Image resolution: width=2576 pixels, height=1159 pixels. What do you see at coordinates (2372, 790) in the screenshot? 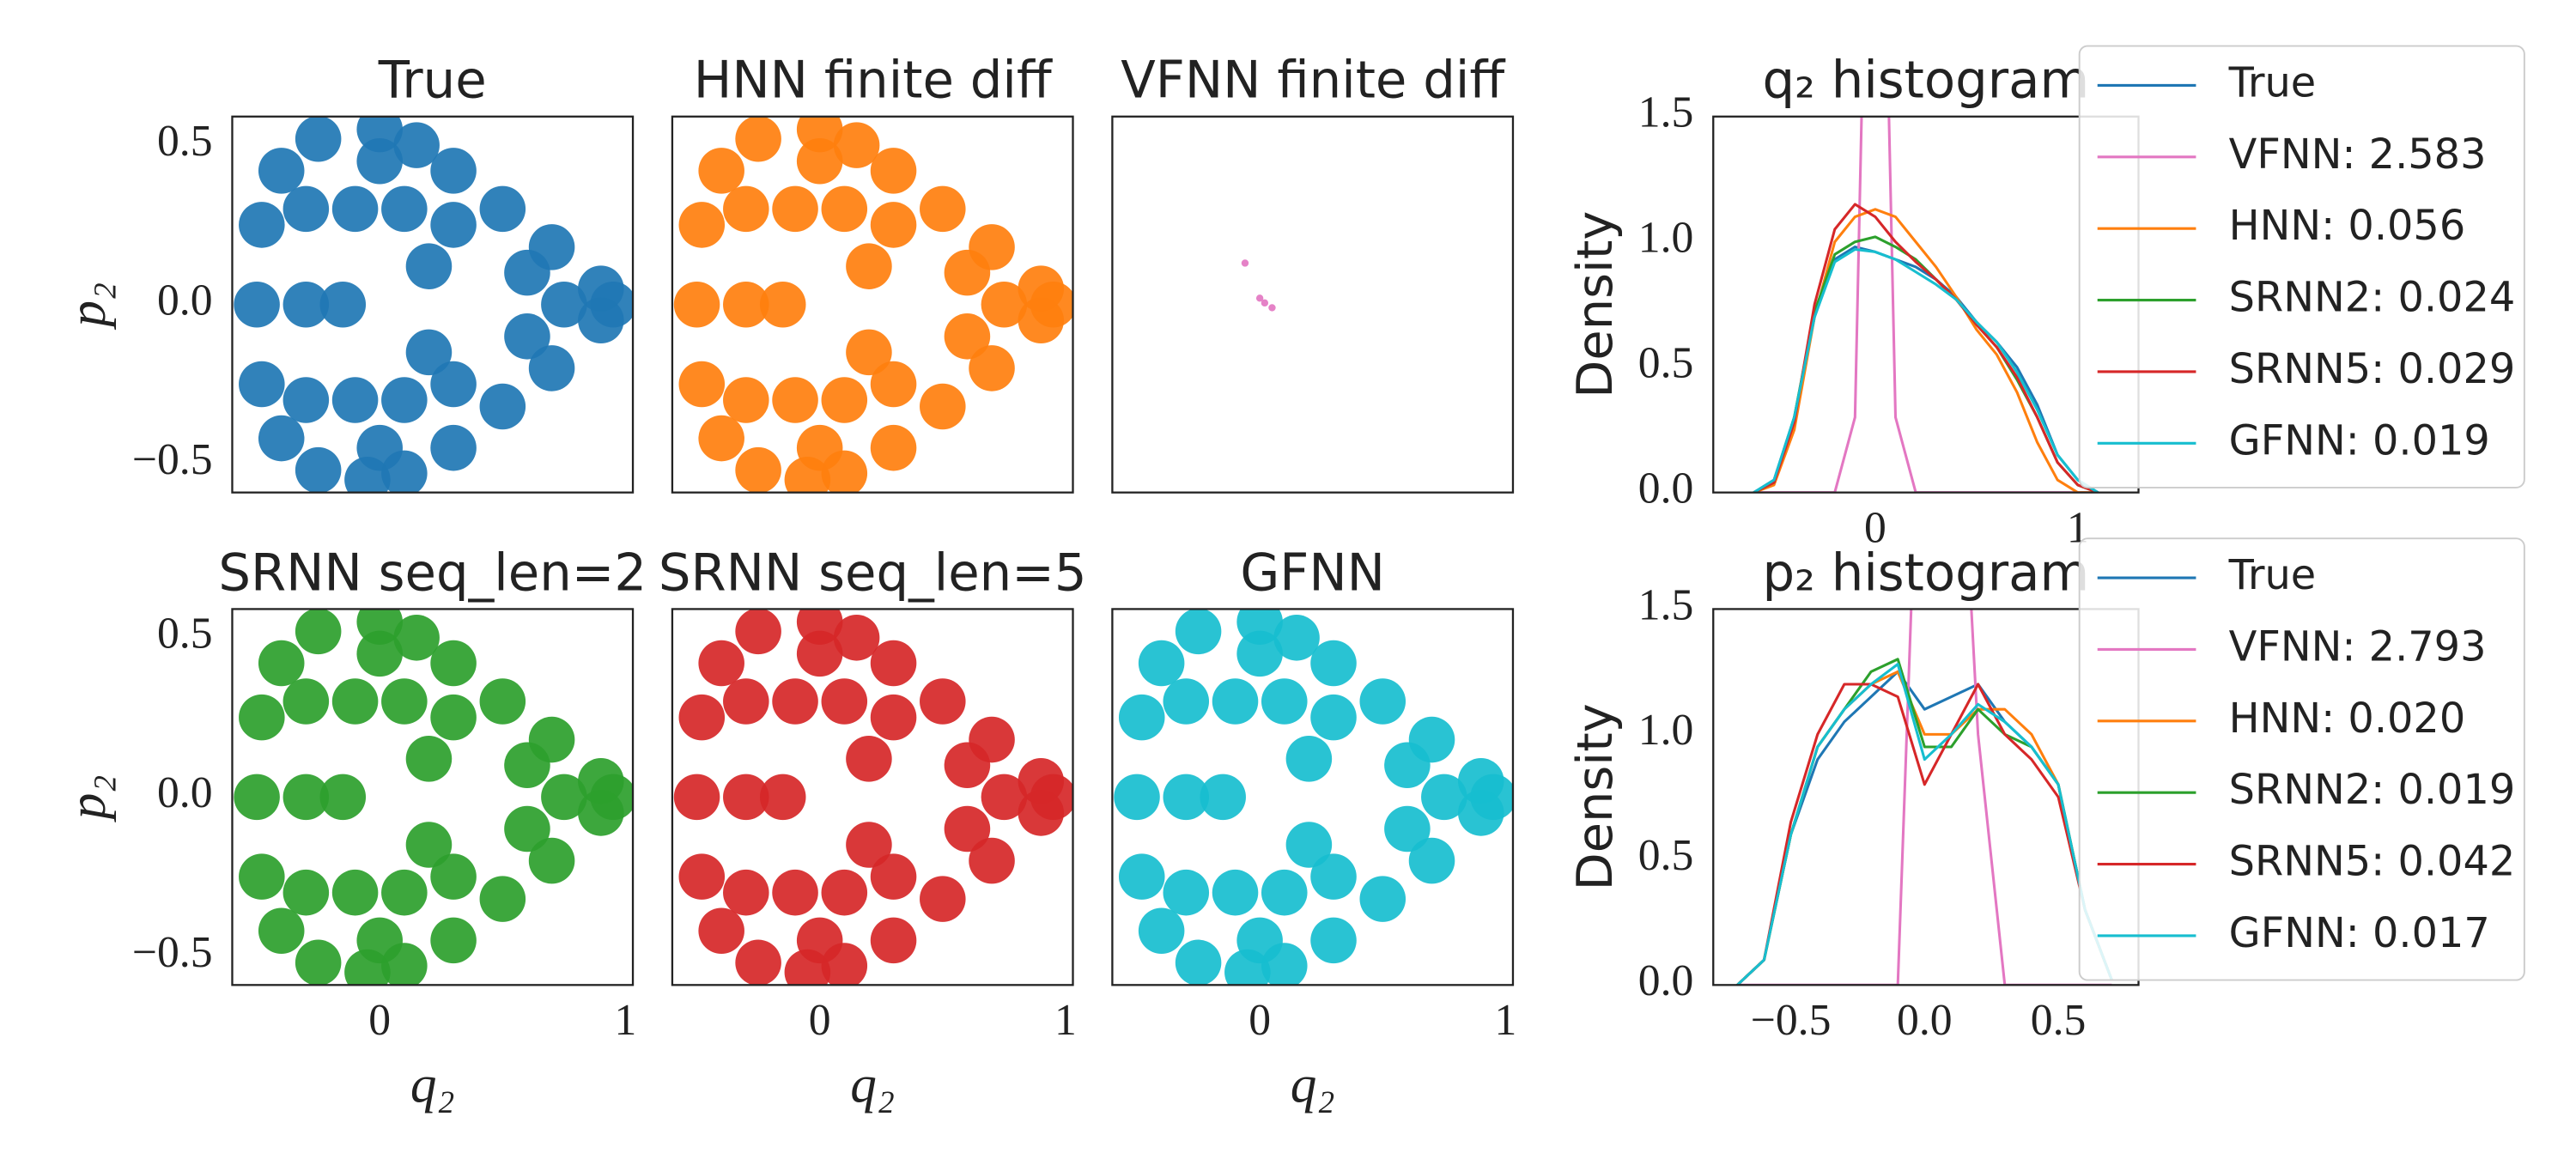
I see `legend-label: SRNN2: 0.019` at bounding box center [2372, 790].